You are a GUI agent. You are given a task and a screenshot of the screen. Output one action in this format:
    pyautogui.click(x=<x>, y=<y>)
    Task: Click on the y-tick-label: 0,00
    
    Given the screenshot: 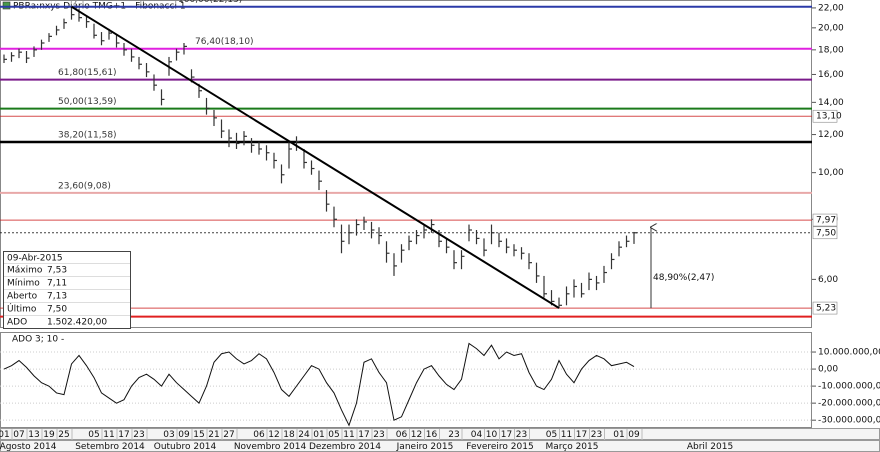 What is the action you would take?
    pyautogui.click(x=828, y=370)
    